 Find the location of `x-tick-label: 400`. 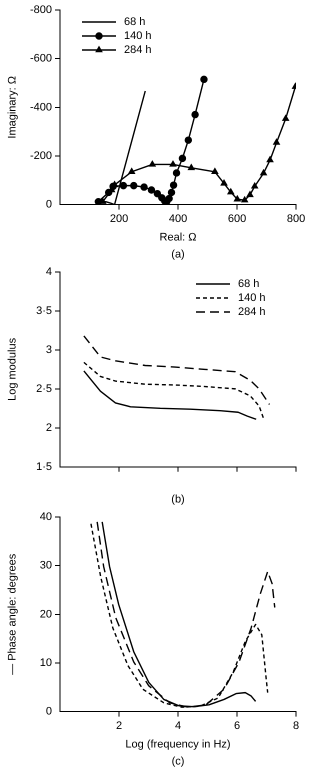

x-tick-label: 400 is located at coordinates (178, 219).